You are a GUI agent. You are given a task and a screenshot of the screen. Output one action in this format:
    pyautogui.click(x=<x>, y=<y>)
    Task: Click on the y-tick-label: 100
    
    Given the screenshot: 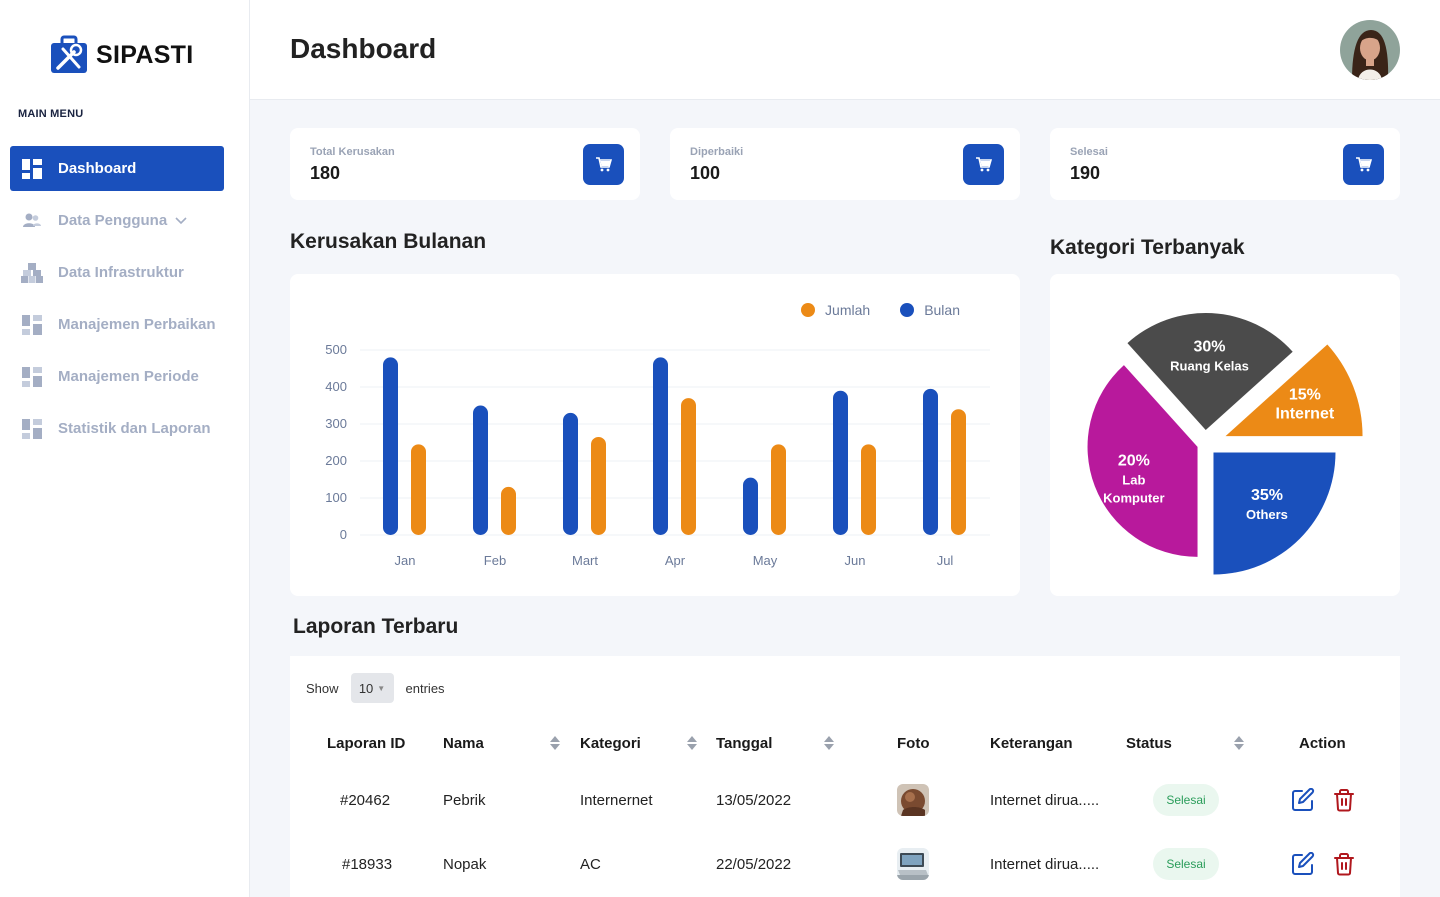 What is the action you would take?
    pyautogui.click(x=336, y=497)
    